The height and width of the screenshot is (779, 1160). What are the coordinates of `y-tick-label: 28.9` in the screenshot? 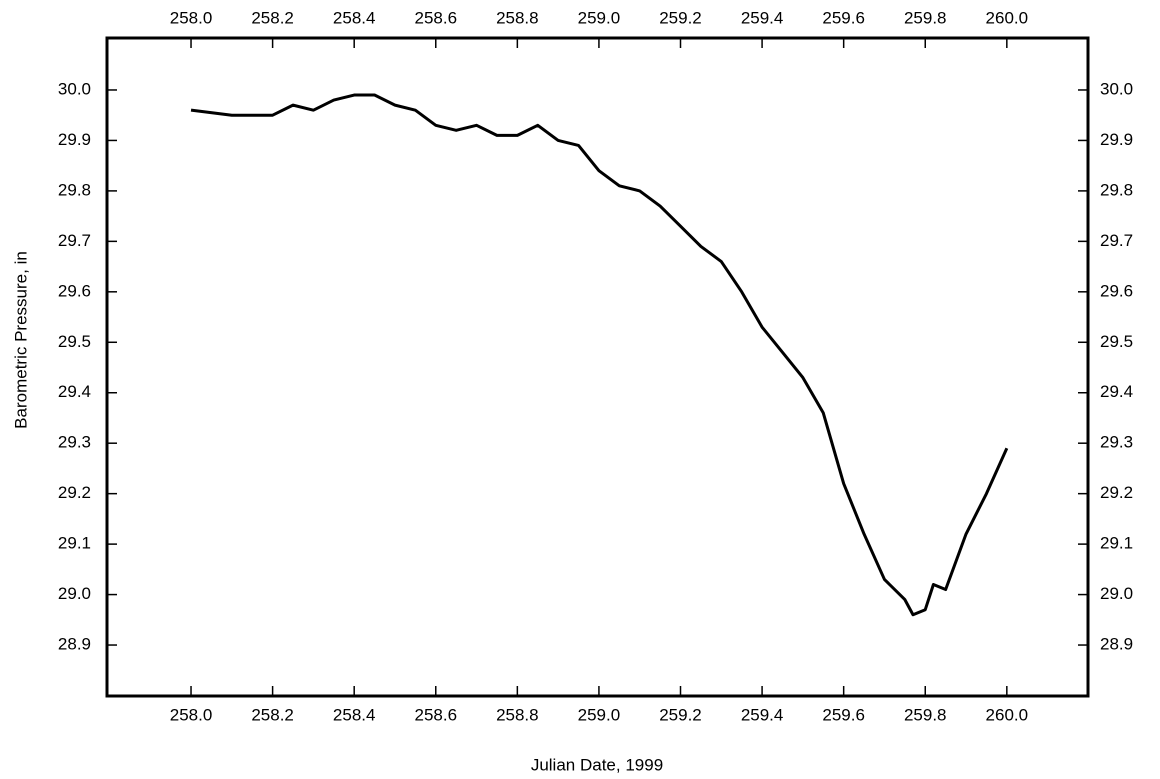 It's located at (74, 644).